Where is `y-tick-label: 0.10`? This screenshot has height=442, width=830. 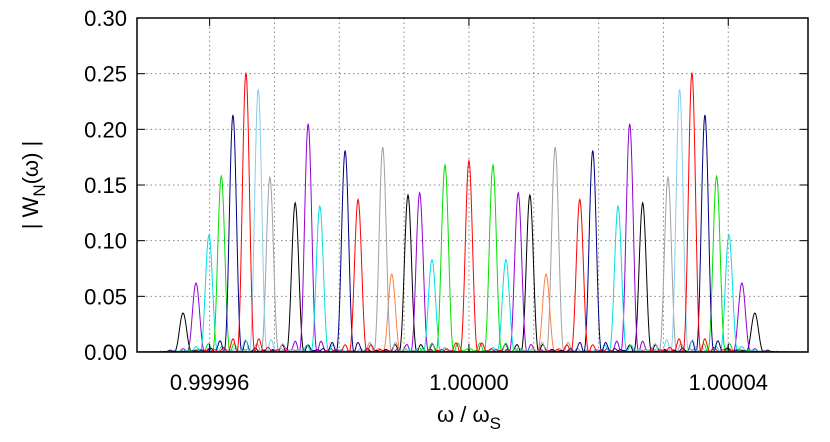 y-tick-label: 0.10 is located at coordinates (105, 241).